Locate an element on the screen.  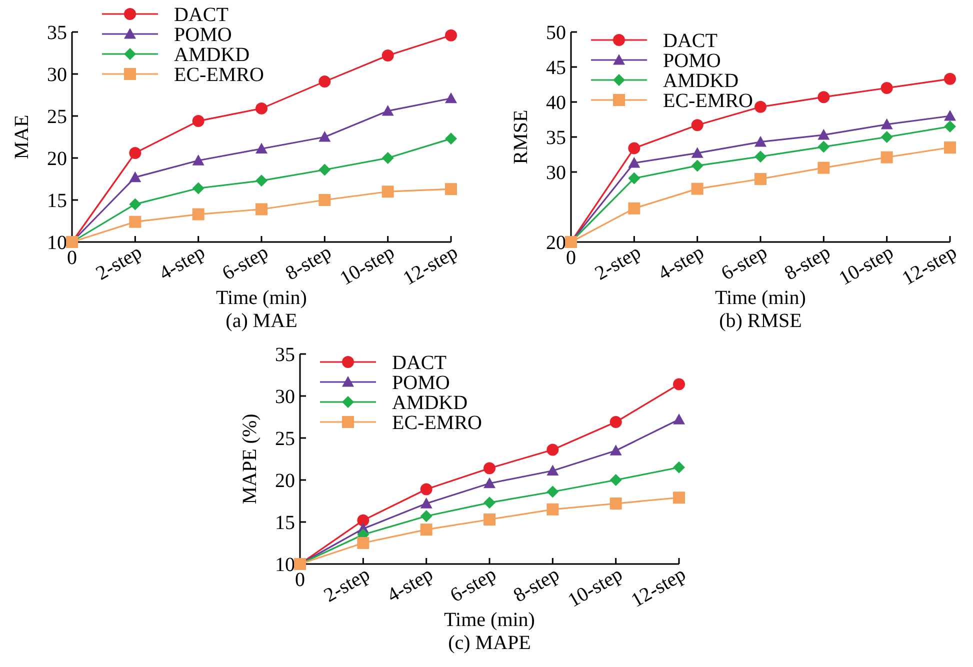
text: (a) MAE is located at coordinates (262, 321).